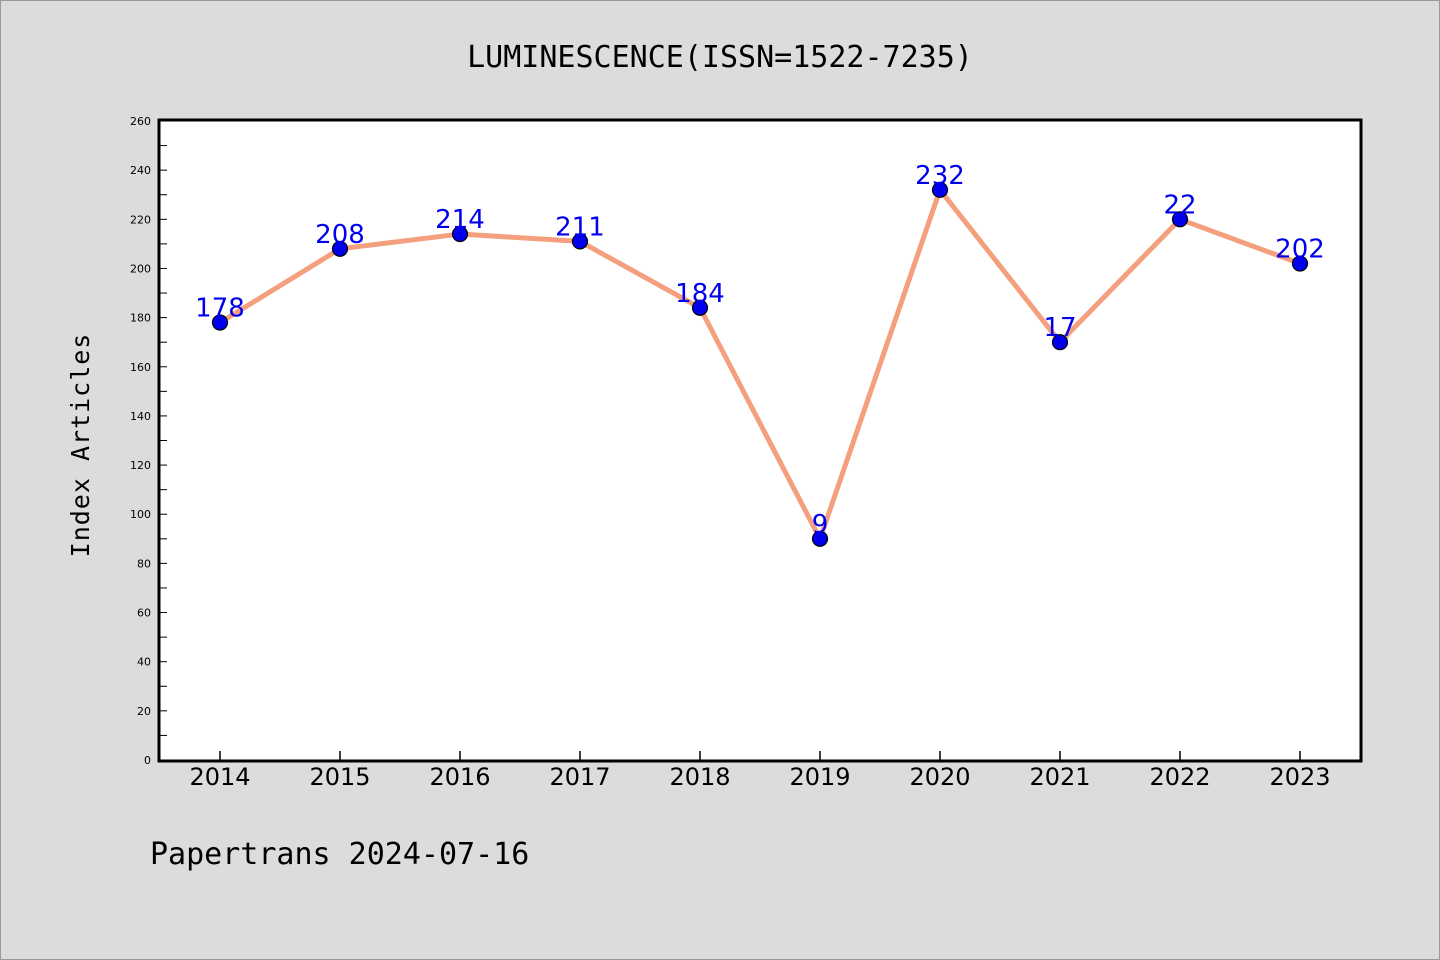 The height and width of the screenshot is (960, 1440). I want to click on chart-title: LUMINESCENCE(ISSN=1522-7235), so click(720, 57).